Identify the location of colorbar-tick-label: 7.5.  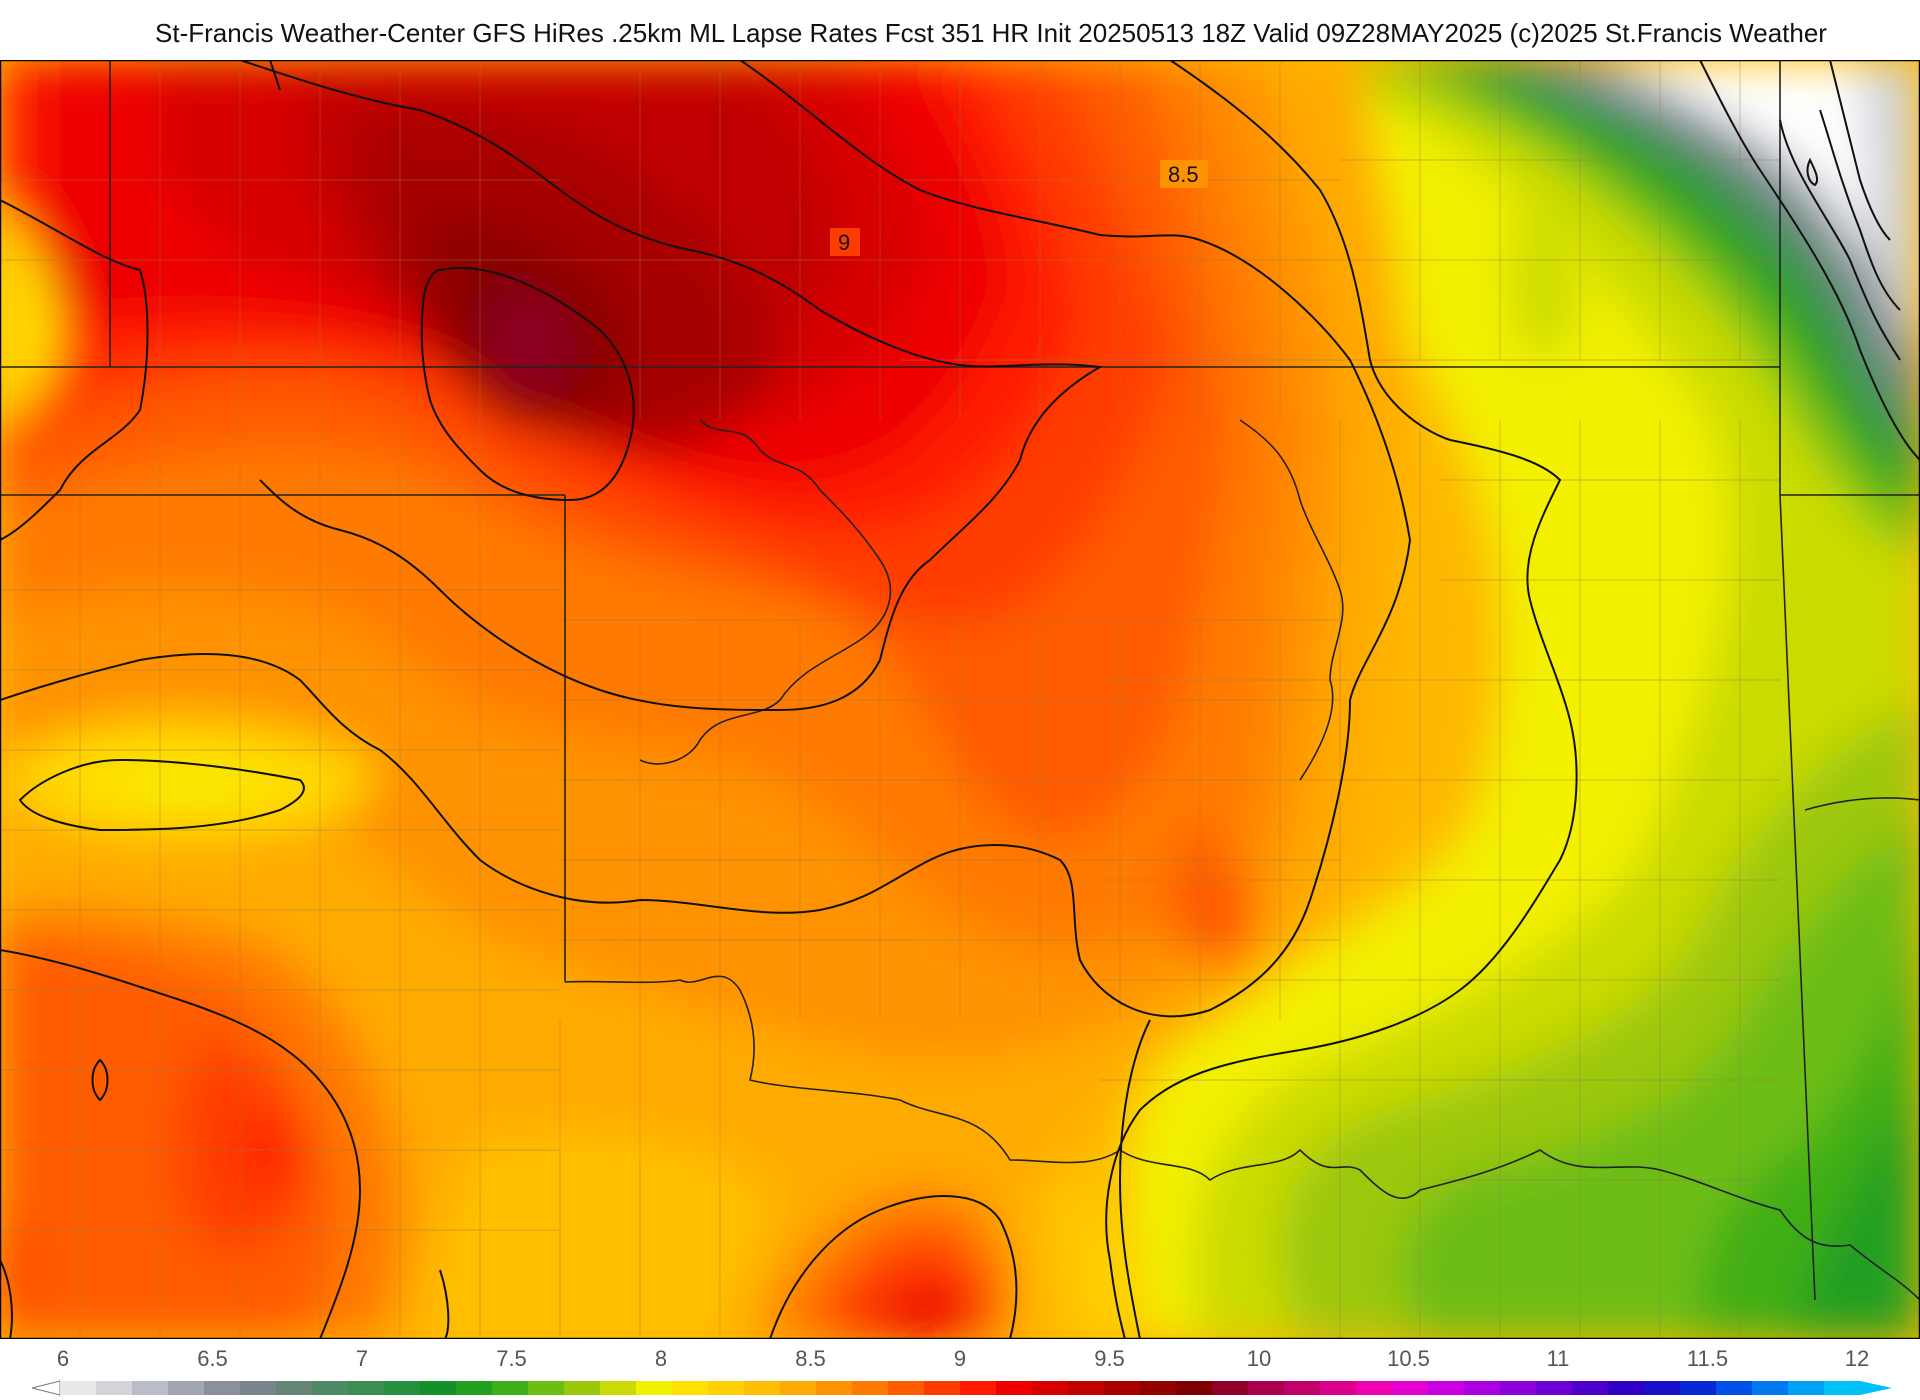
(511, 1358).